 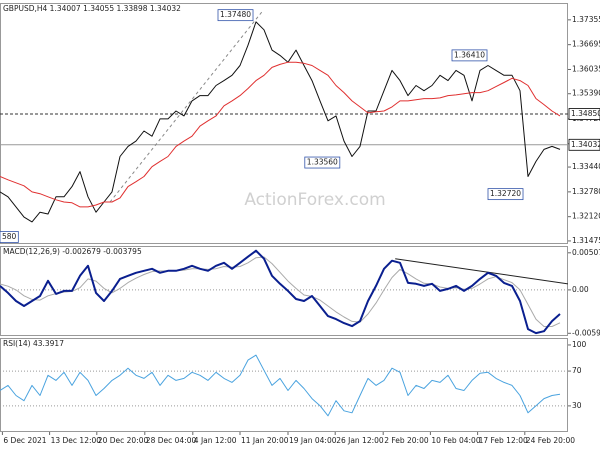 What do you see at coordinates (586, 44) in the screenshot?
I see `y-tick-label: 1.36695` at bounding box center [586, 44].